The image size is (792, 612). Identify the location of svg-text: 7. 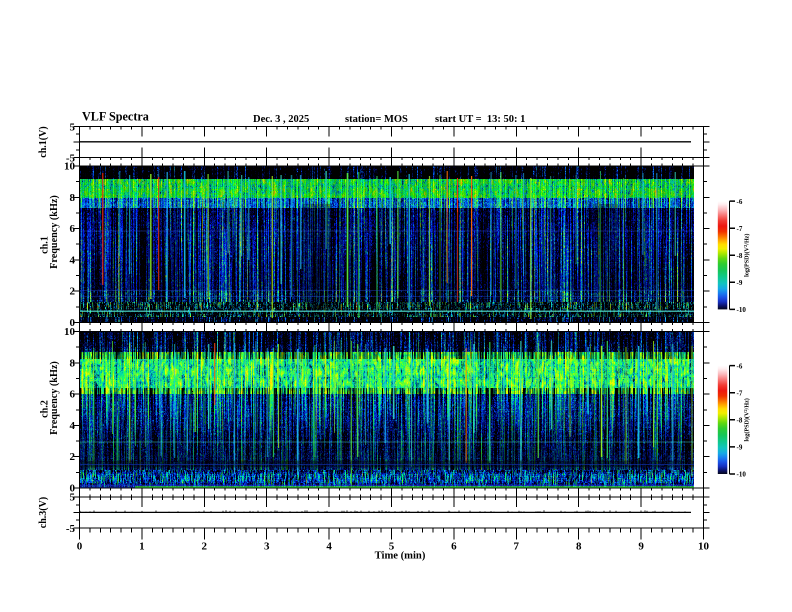
(517, 547).